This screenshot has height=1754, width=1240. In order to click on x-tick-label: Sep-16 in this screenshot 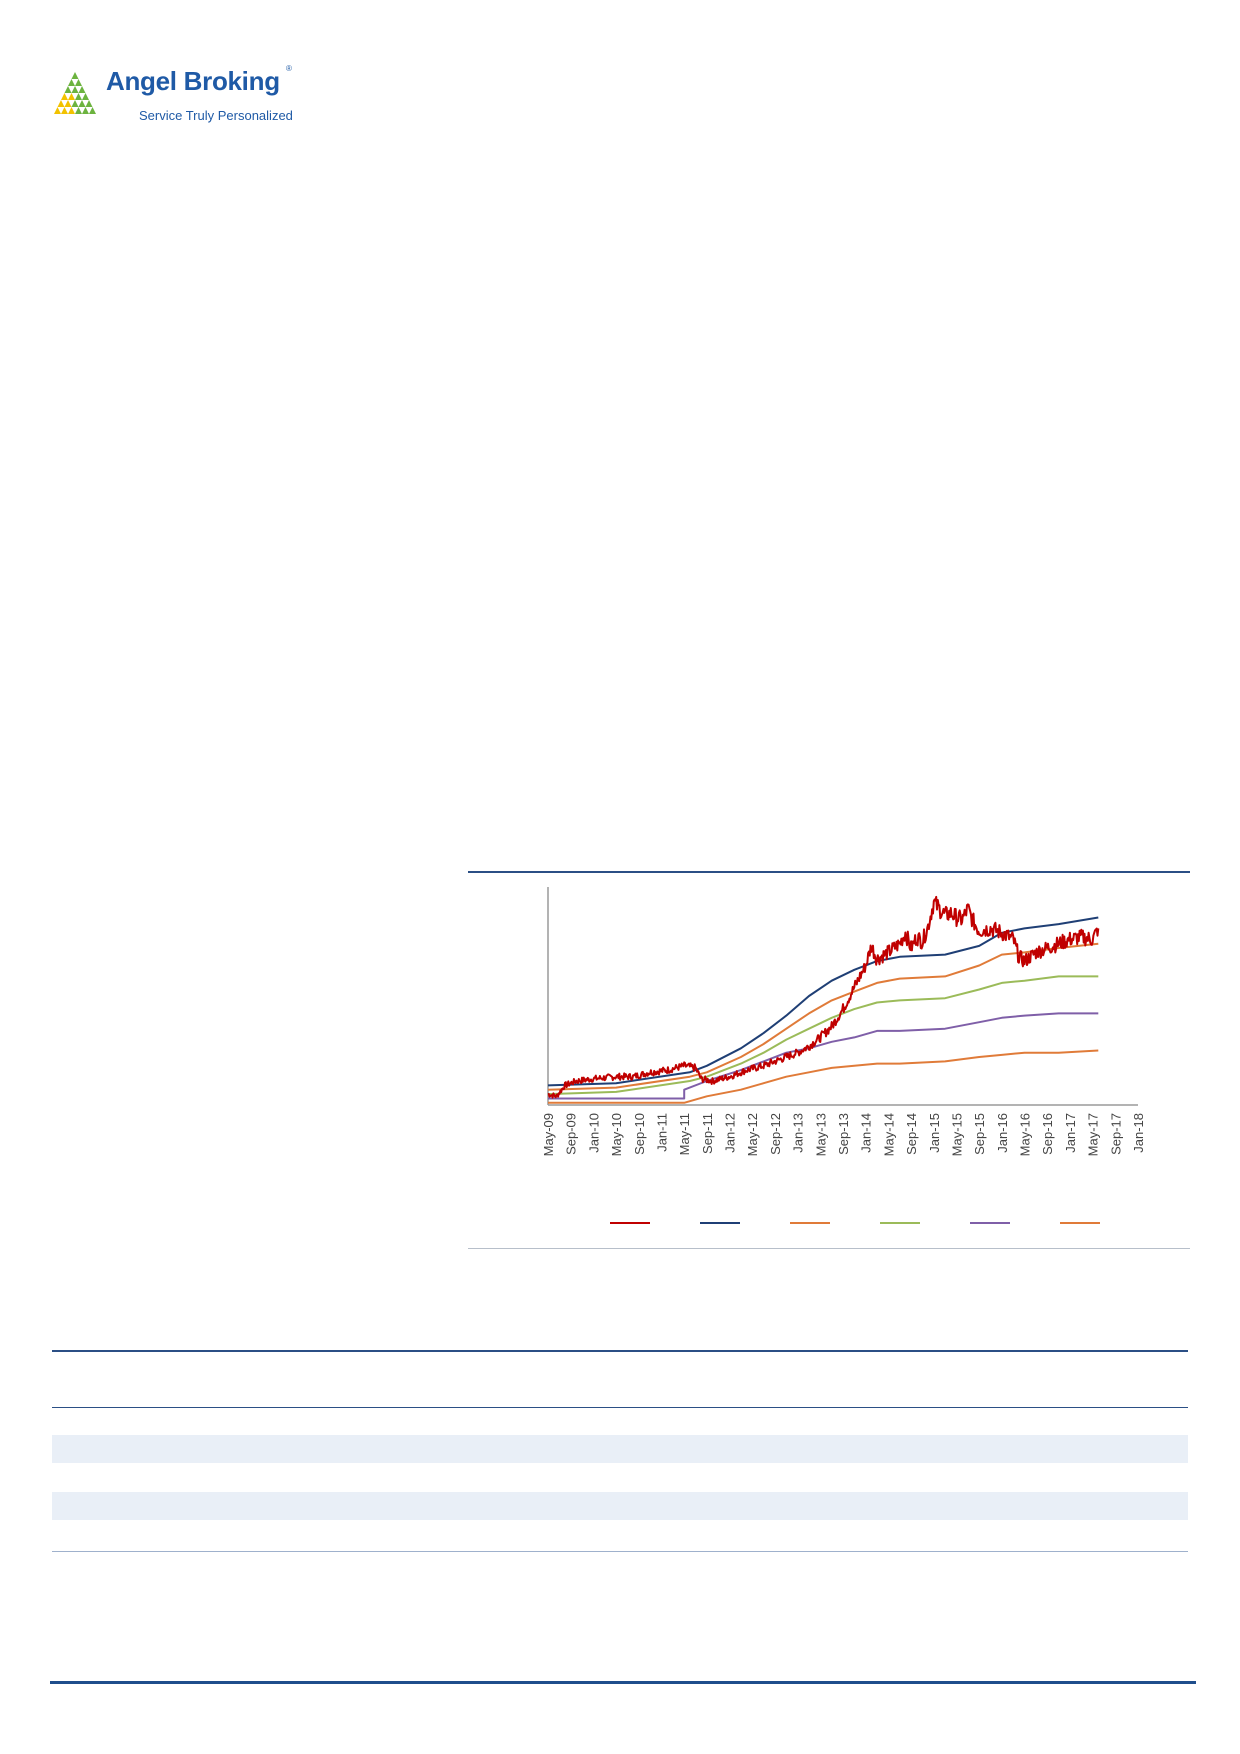, I will do `click(1047, 1134)`.